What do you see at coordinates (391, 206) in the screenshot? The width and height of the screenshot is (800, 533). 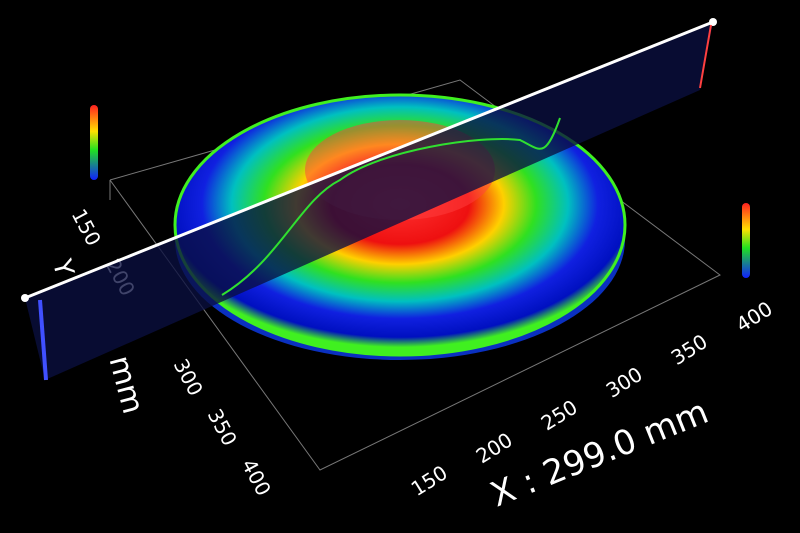 I see `profile-curve` at bounding box center [391, 206].